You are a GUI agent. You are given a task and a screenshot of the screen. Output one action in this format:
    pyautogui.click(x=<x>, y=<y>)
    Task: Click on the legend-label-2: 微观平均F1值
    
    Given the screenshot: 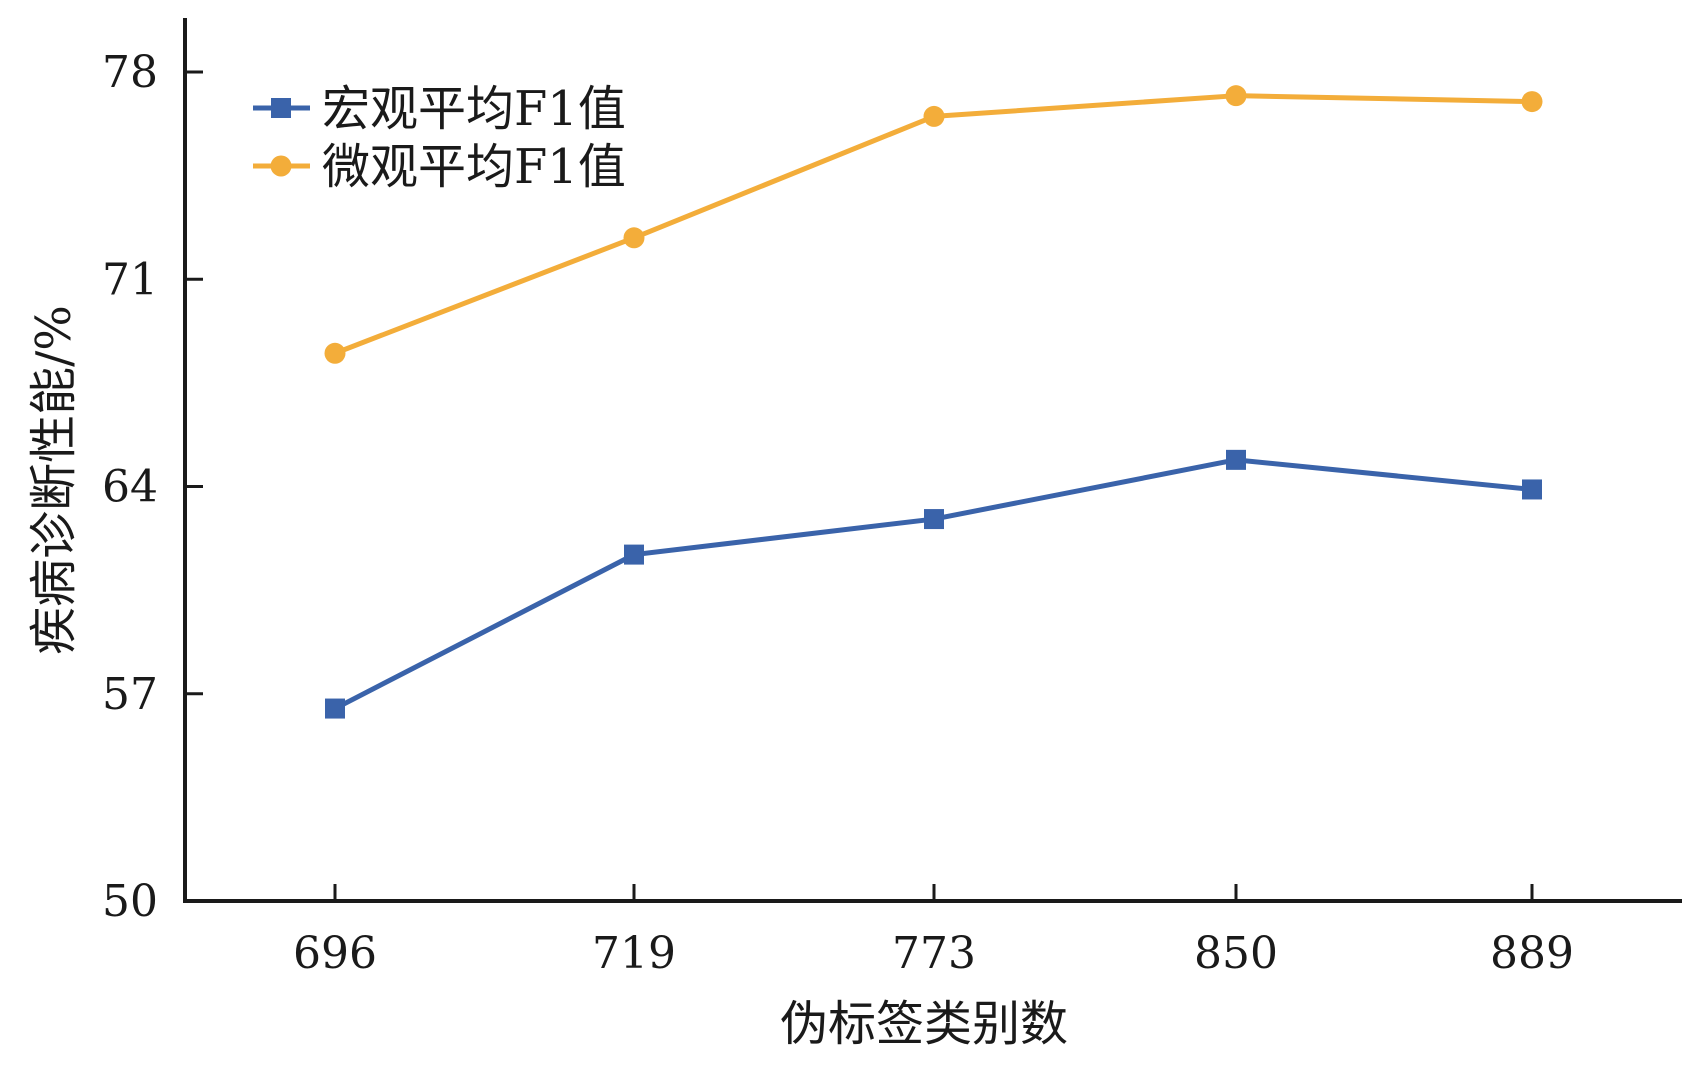 What is the action you would take?
    pyautogui.click(x=474, y=167)
    